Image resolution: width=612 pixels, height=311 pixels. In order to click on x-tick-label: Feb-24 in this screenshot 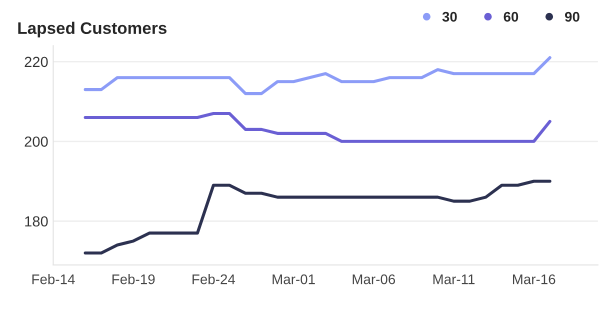, I will do `click(214, 279)`.